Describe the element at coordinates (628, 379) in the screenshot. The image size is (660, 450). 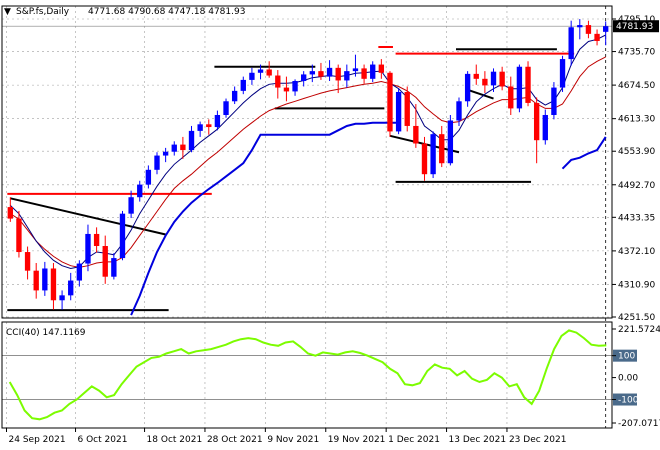
I see `cci-tick-label: 0.00` at that location.